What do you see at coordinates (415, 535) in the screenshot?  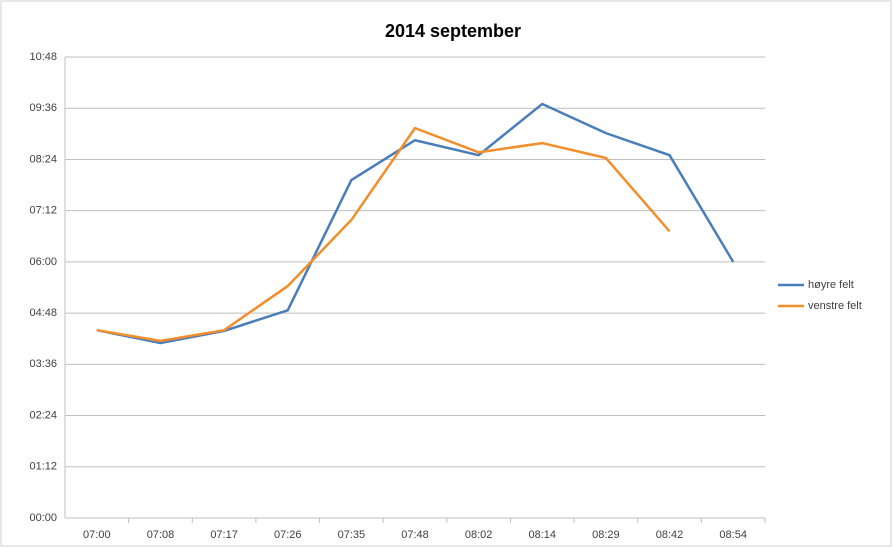 I see `x-tick-label: 07:48` at bounding box center [415, 535].